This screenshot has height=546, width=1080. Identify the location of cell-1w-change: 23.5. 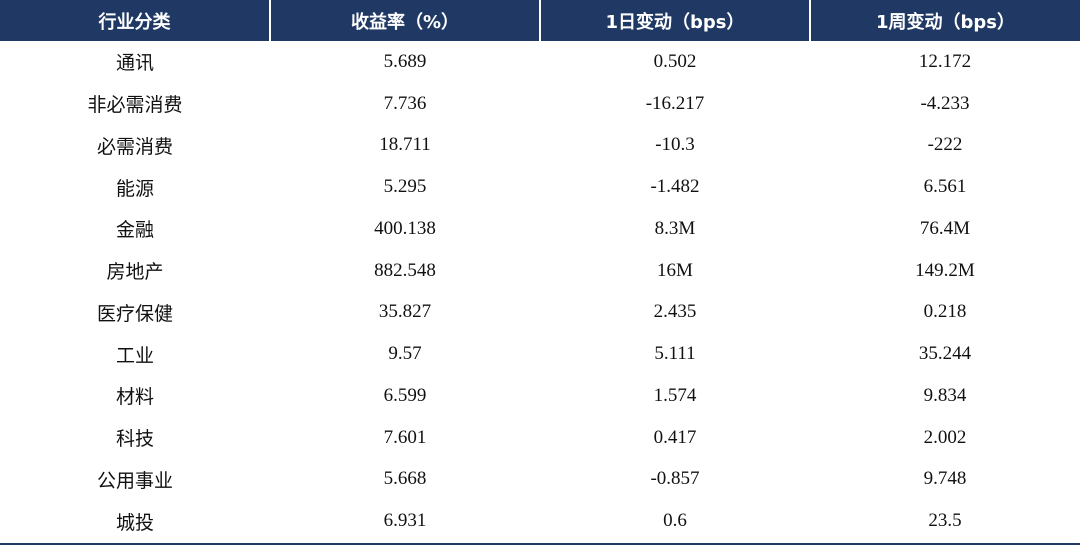
(945, 521).